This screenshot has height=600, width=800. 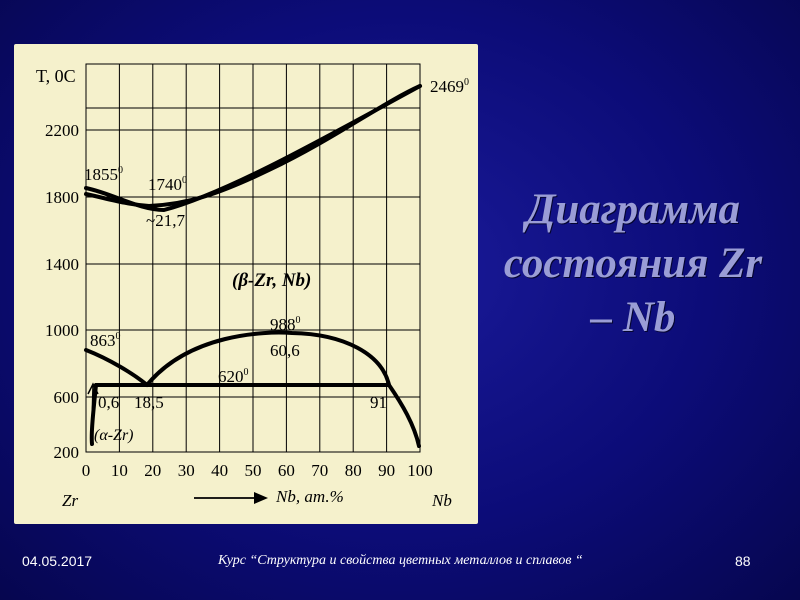 I want to click on y-tick-label: 1800, so click(x=62, y=197).